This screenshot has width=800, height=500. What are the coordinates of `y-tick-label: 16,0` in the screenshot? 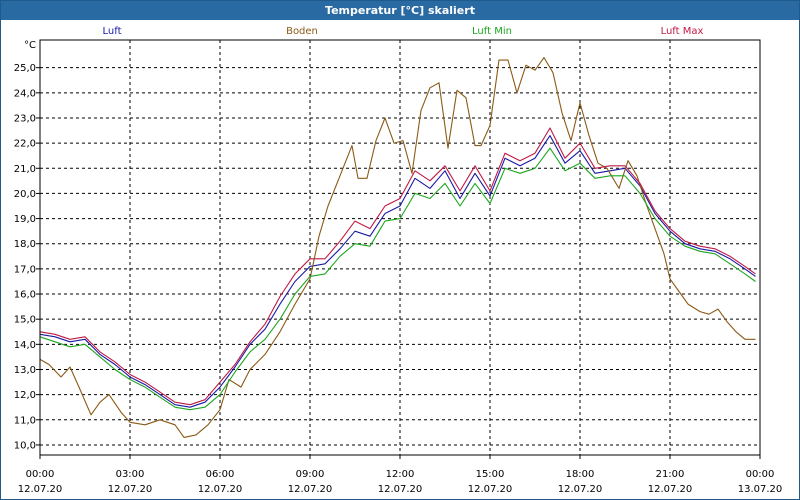 It's located at (25, 295).